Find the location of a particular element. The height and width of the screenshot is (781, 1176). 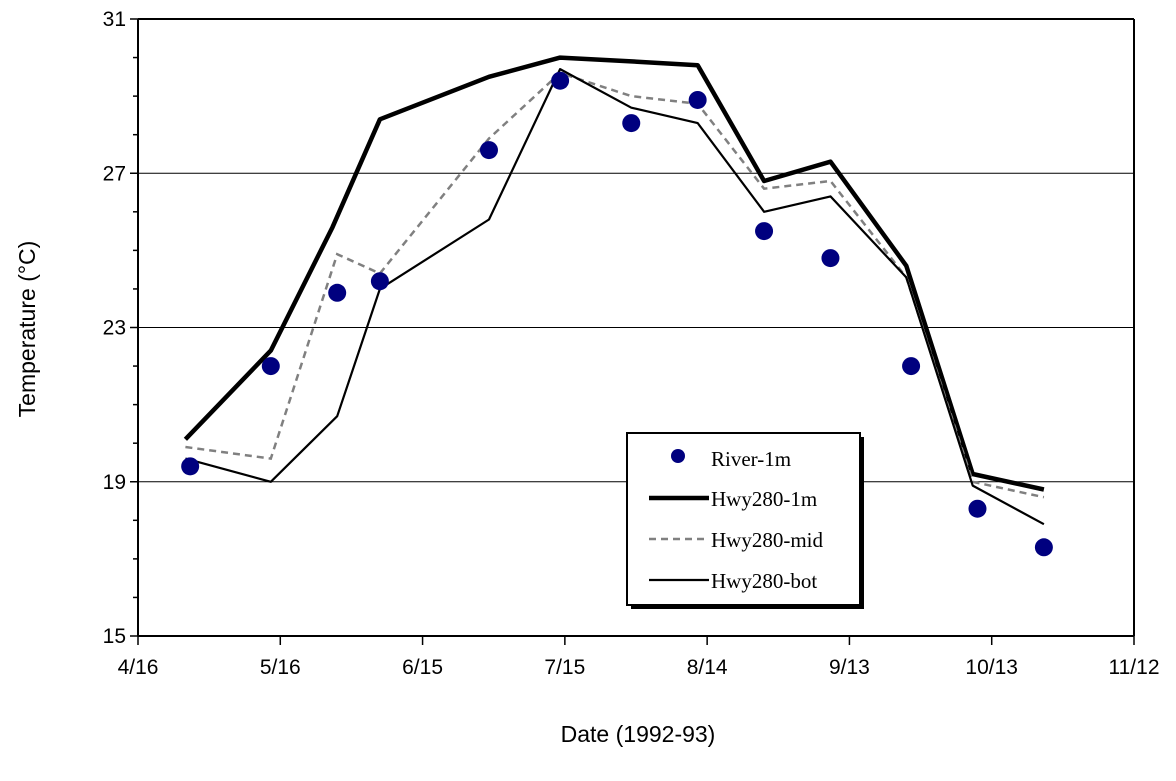

legend-label: Hwy280-bot is located at coordinates (764, 581).